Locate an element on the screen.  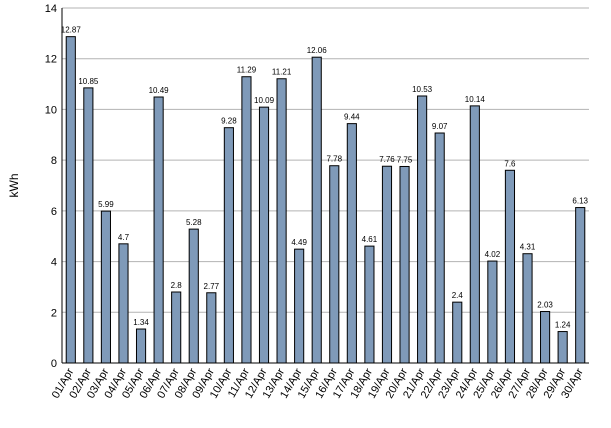
y-tick-label: 8 is located at coordinates (54, 161).